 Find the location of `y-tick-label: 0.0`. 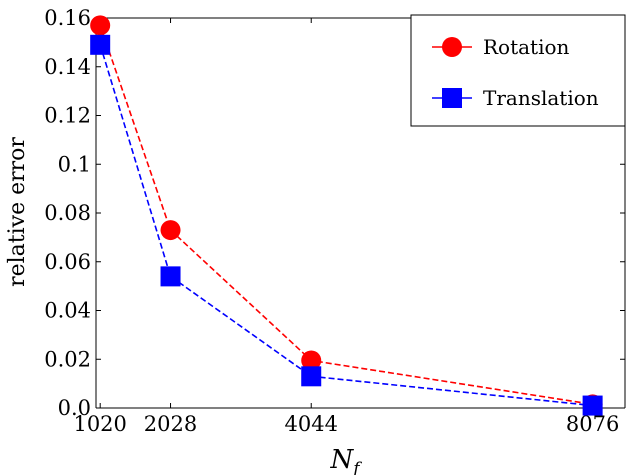

y-tick-label: 0.0 is located at coordinates (74, 408).